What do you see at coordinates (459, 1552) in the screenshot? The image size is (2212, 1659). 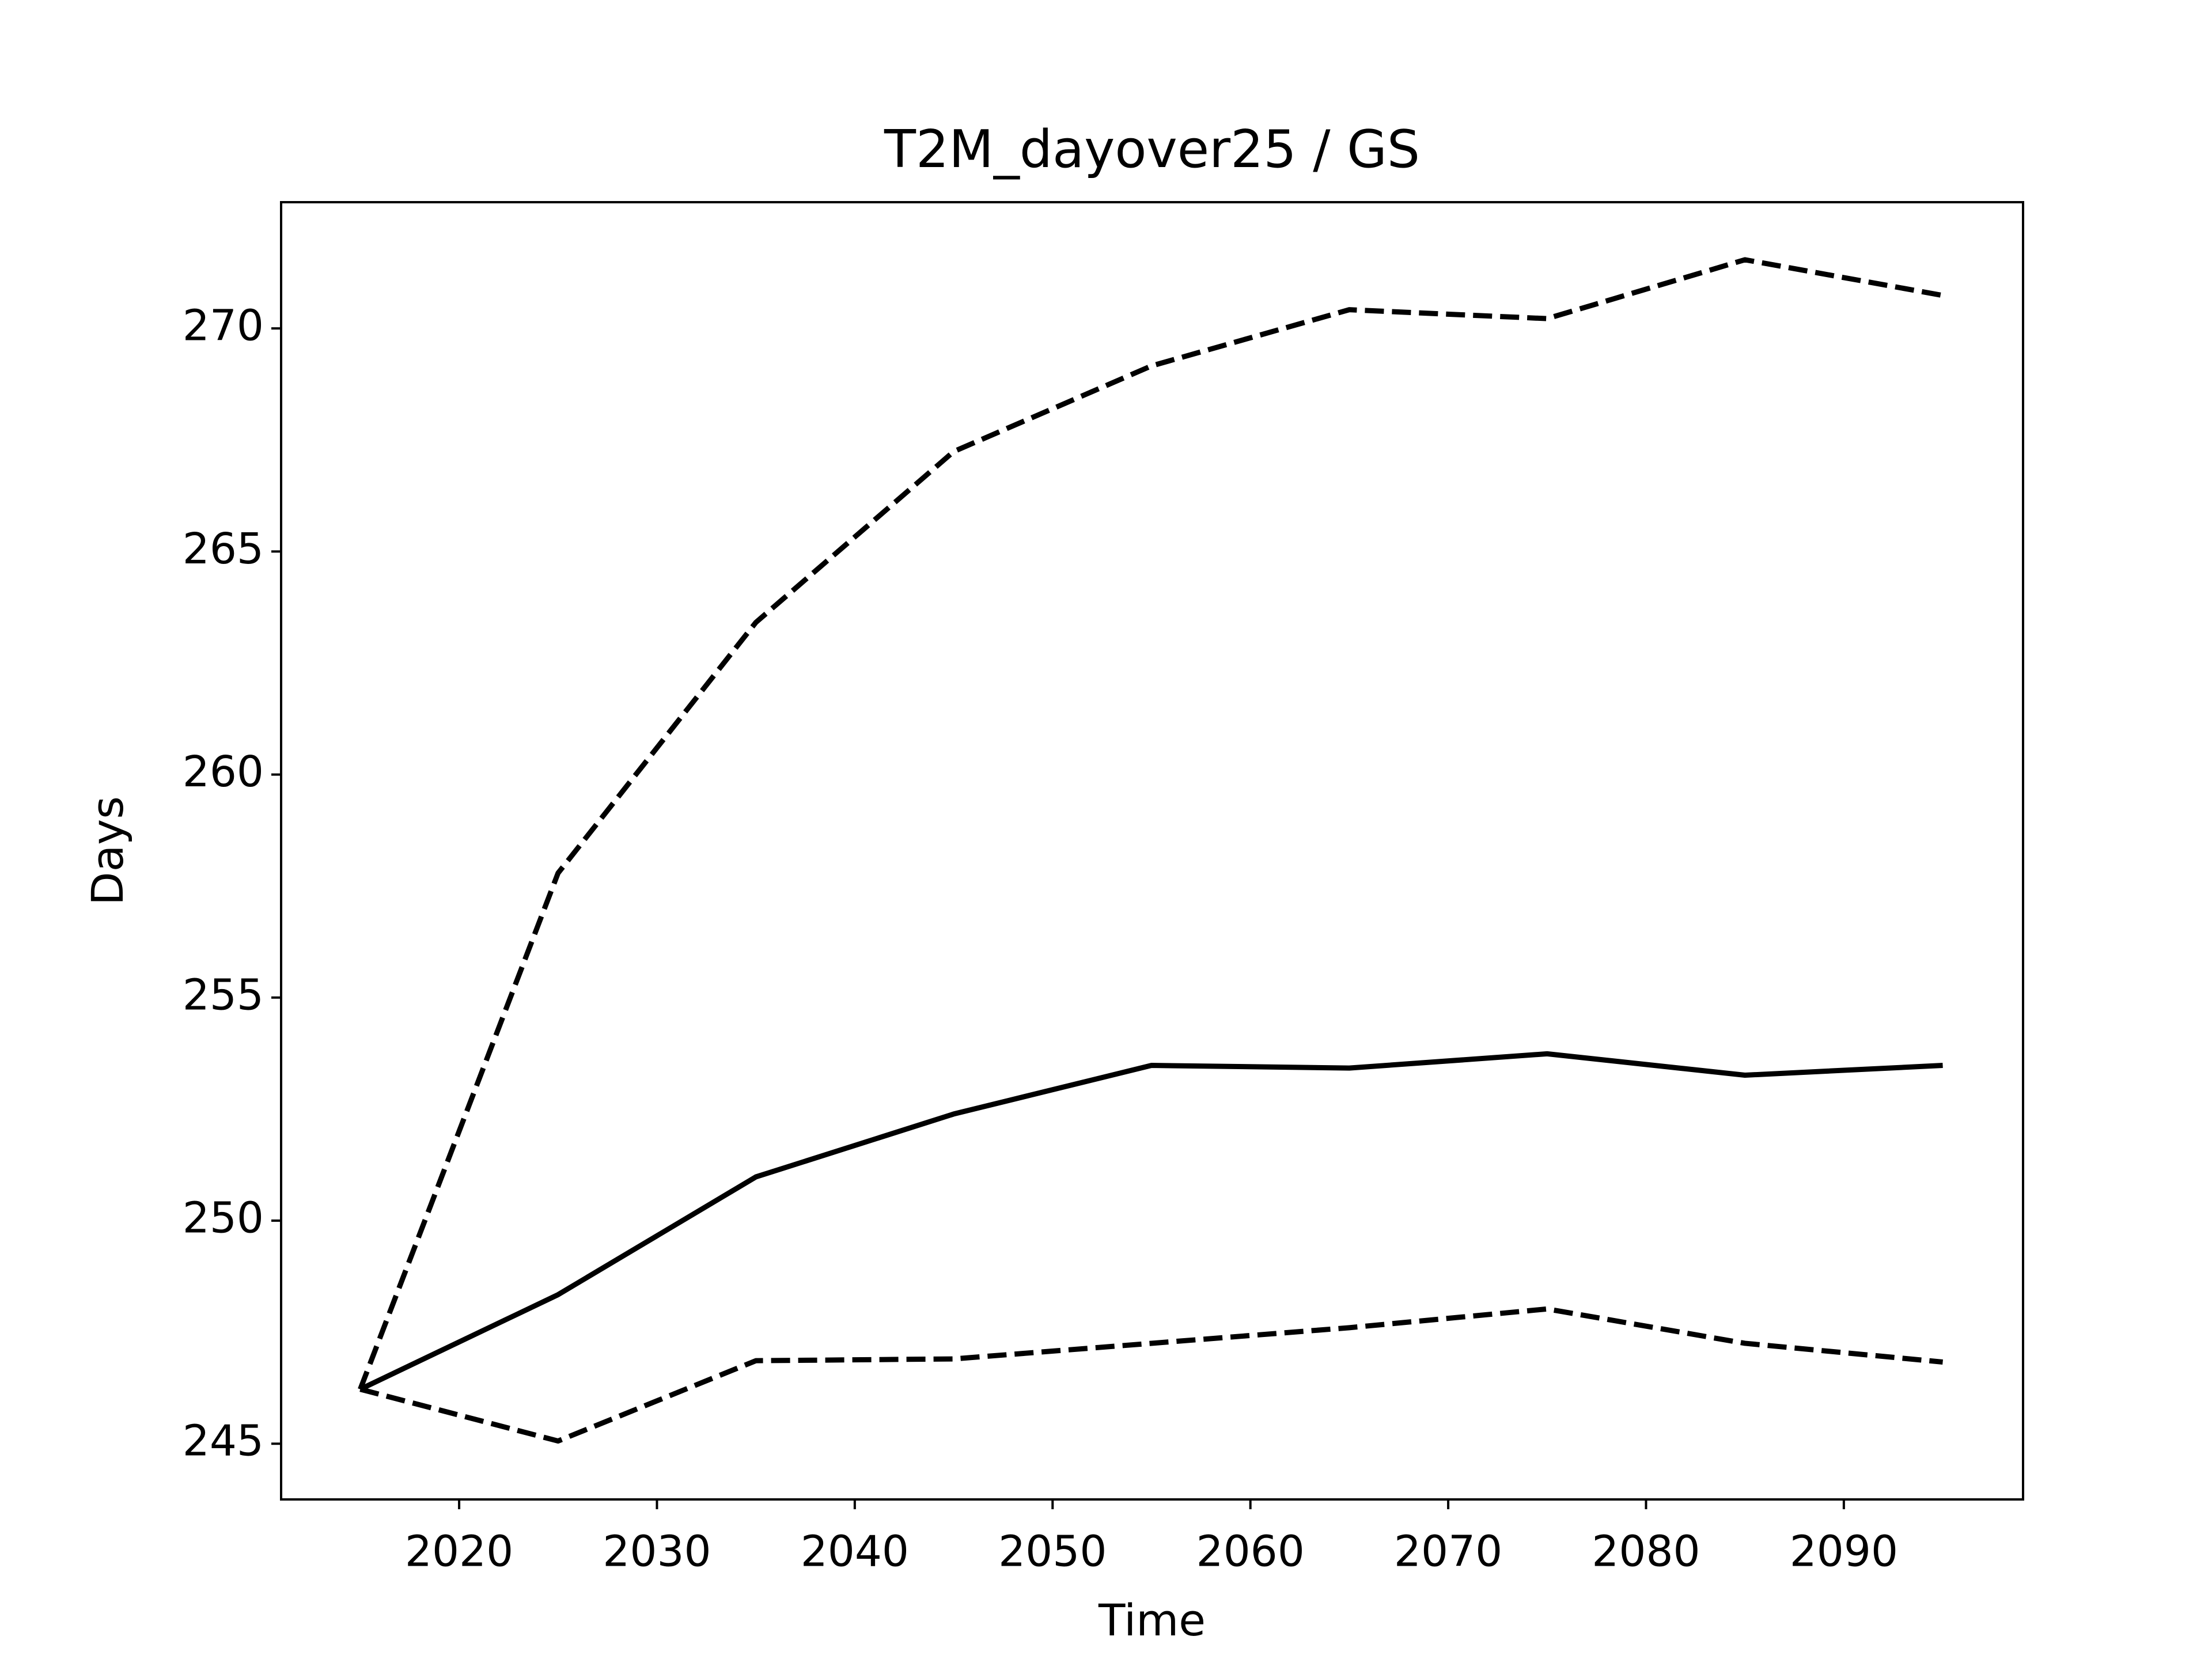 I see `x-tick-label: 2020` at bounding box center [459, 1552].